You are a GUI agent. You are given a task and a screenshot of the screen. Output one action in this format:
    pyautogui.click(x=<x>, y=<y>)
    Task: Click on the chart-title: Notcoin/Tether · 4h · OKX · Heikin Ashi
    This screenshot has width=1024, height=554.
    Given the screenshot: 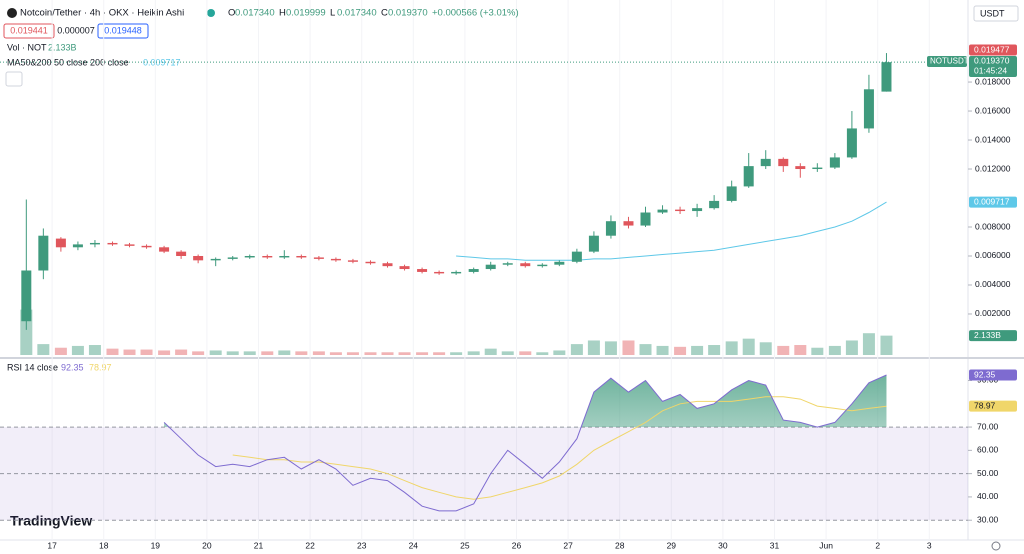 What is the action you would take?
    pyautogui.click(x=102, y=13)
    